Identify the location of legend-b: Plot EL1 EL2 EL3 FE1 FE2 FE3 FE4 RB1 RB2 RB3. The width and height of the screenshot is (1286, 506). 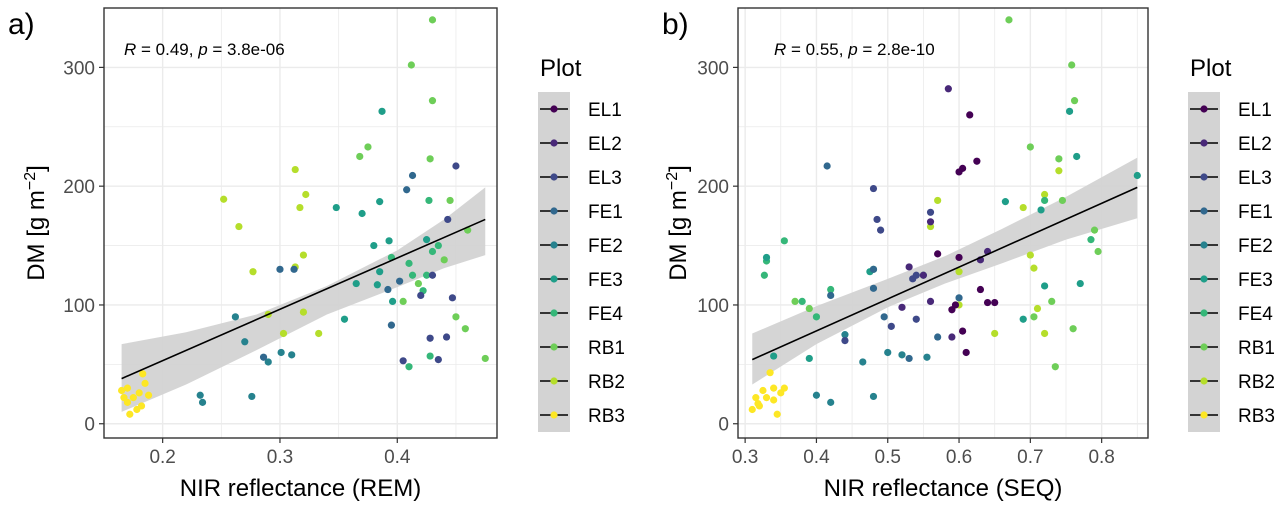
(1231, 243).